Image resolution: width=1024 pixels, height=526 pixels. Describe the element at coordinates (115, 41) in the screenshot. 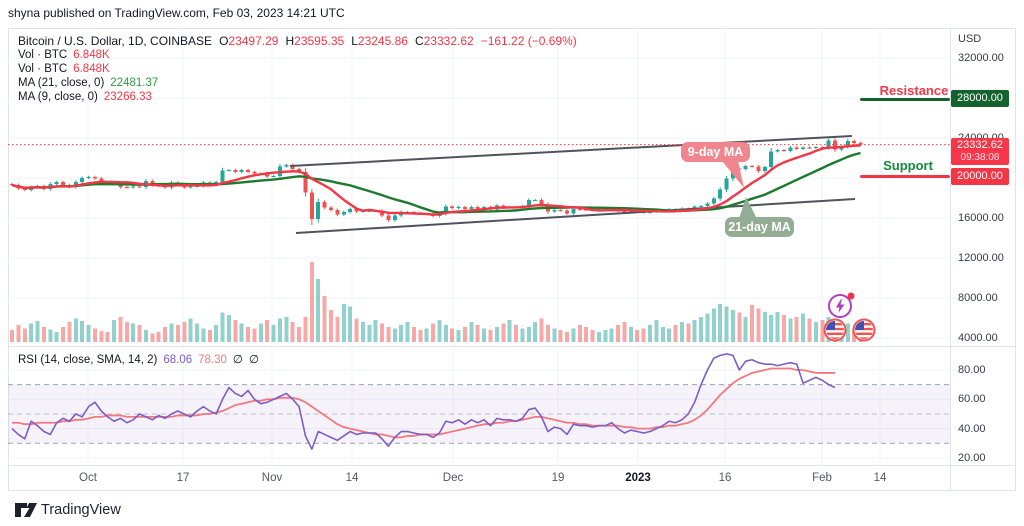

I see `symbol-title: Bitcoin / U.S. Dollar, 1D, COINBASE` at that location.